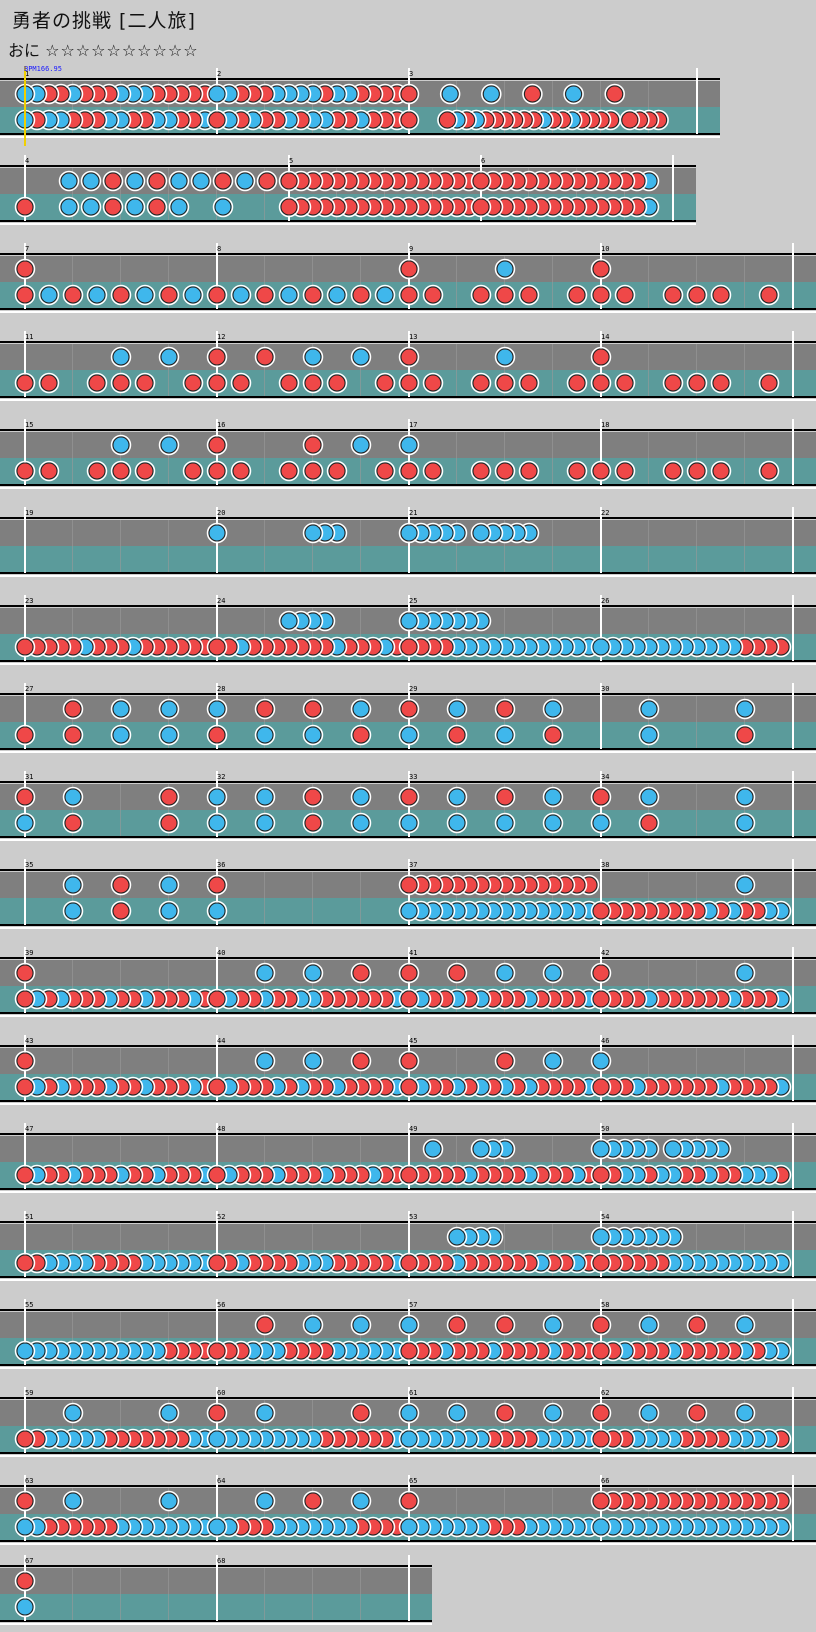  I want to click on chart-row: 19 20 21 22, so click(408, 542).